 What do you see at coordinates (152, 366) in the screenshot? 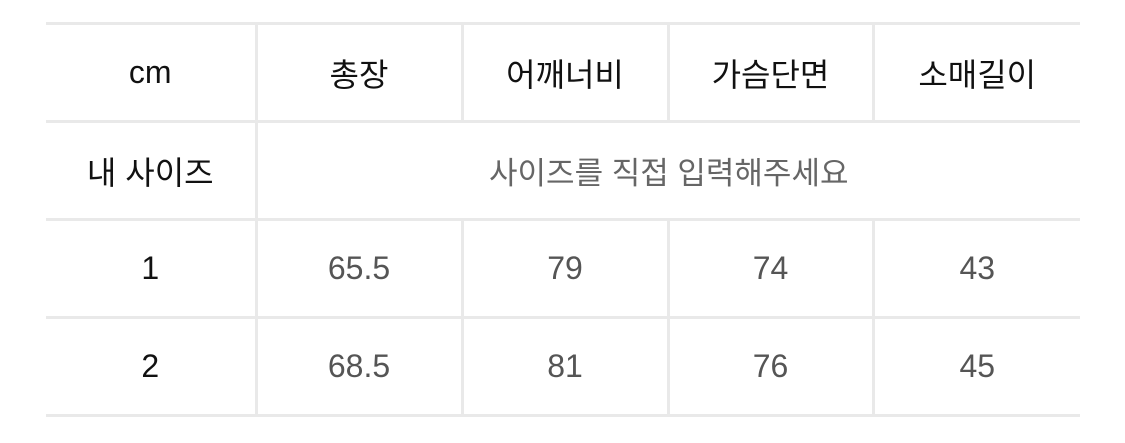
I see `size-label: 2` at bounding box center [152, 366].